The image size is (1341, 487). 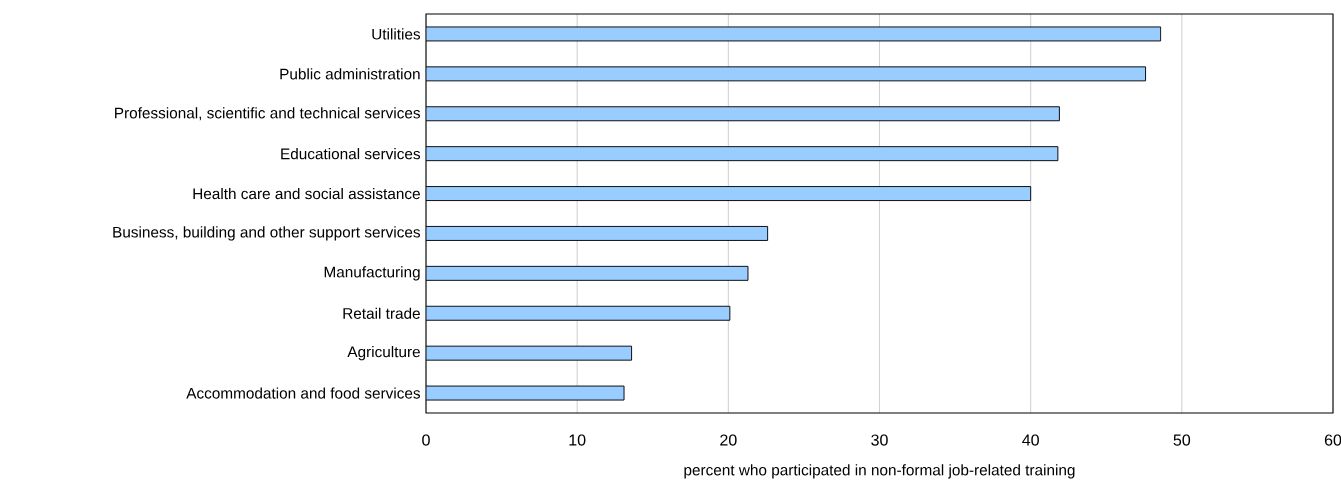 What do you see at coordinates (728, 440) in the screenshot?
I see `x-tick-label: 20` at bounding box center [728, 440].